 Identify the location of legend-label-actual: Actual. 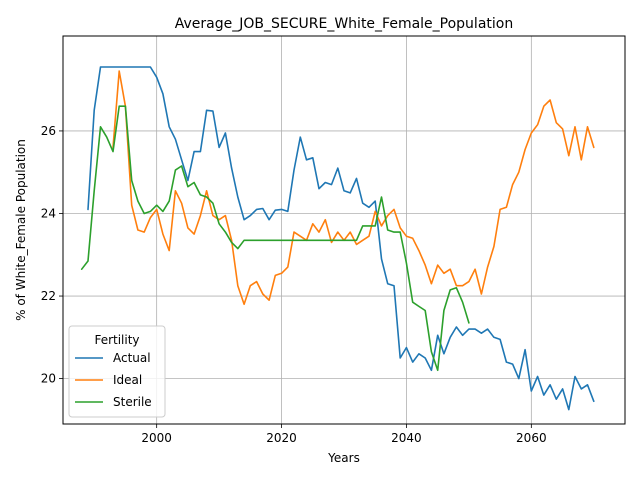
(132, 358).